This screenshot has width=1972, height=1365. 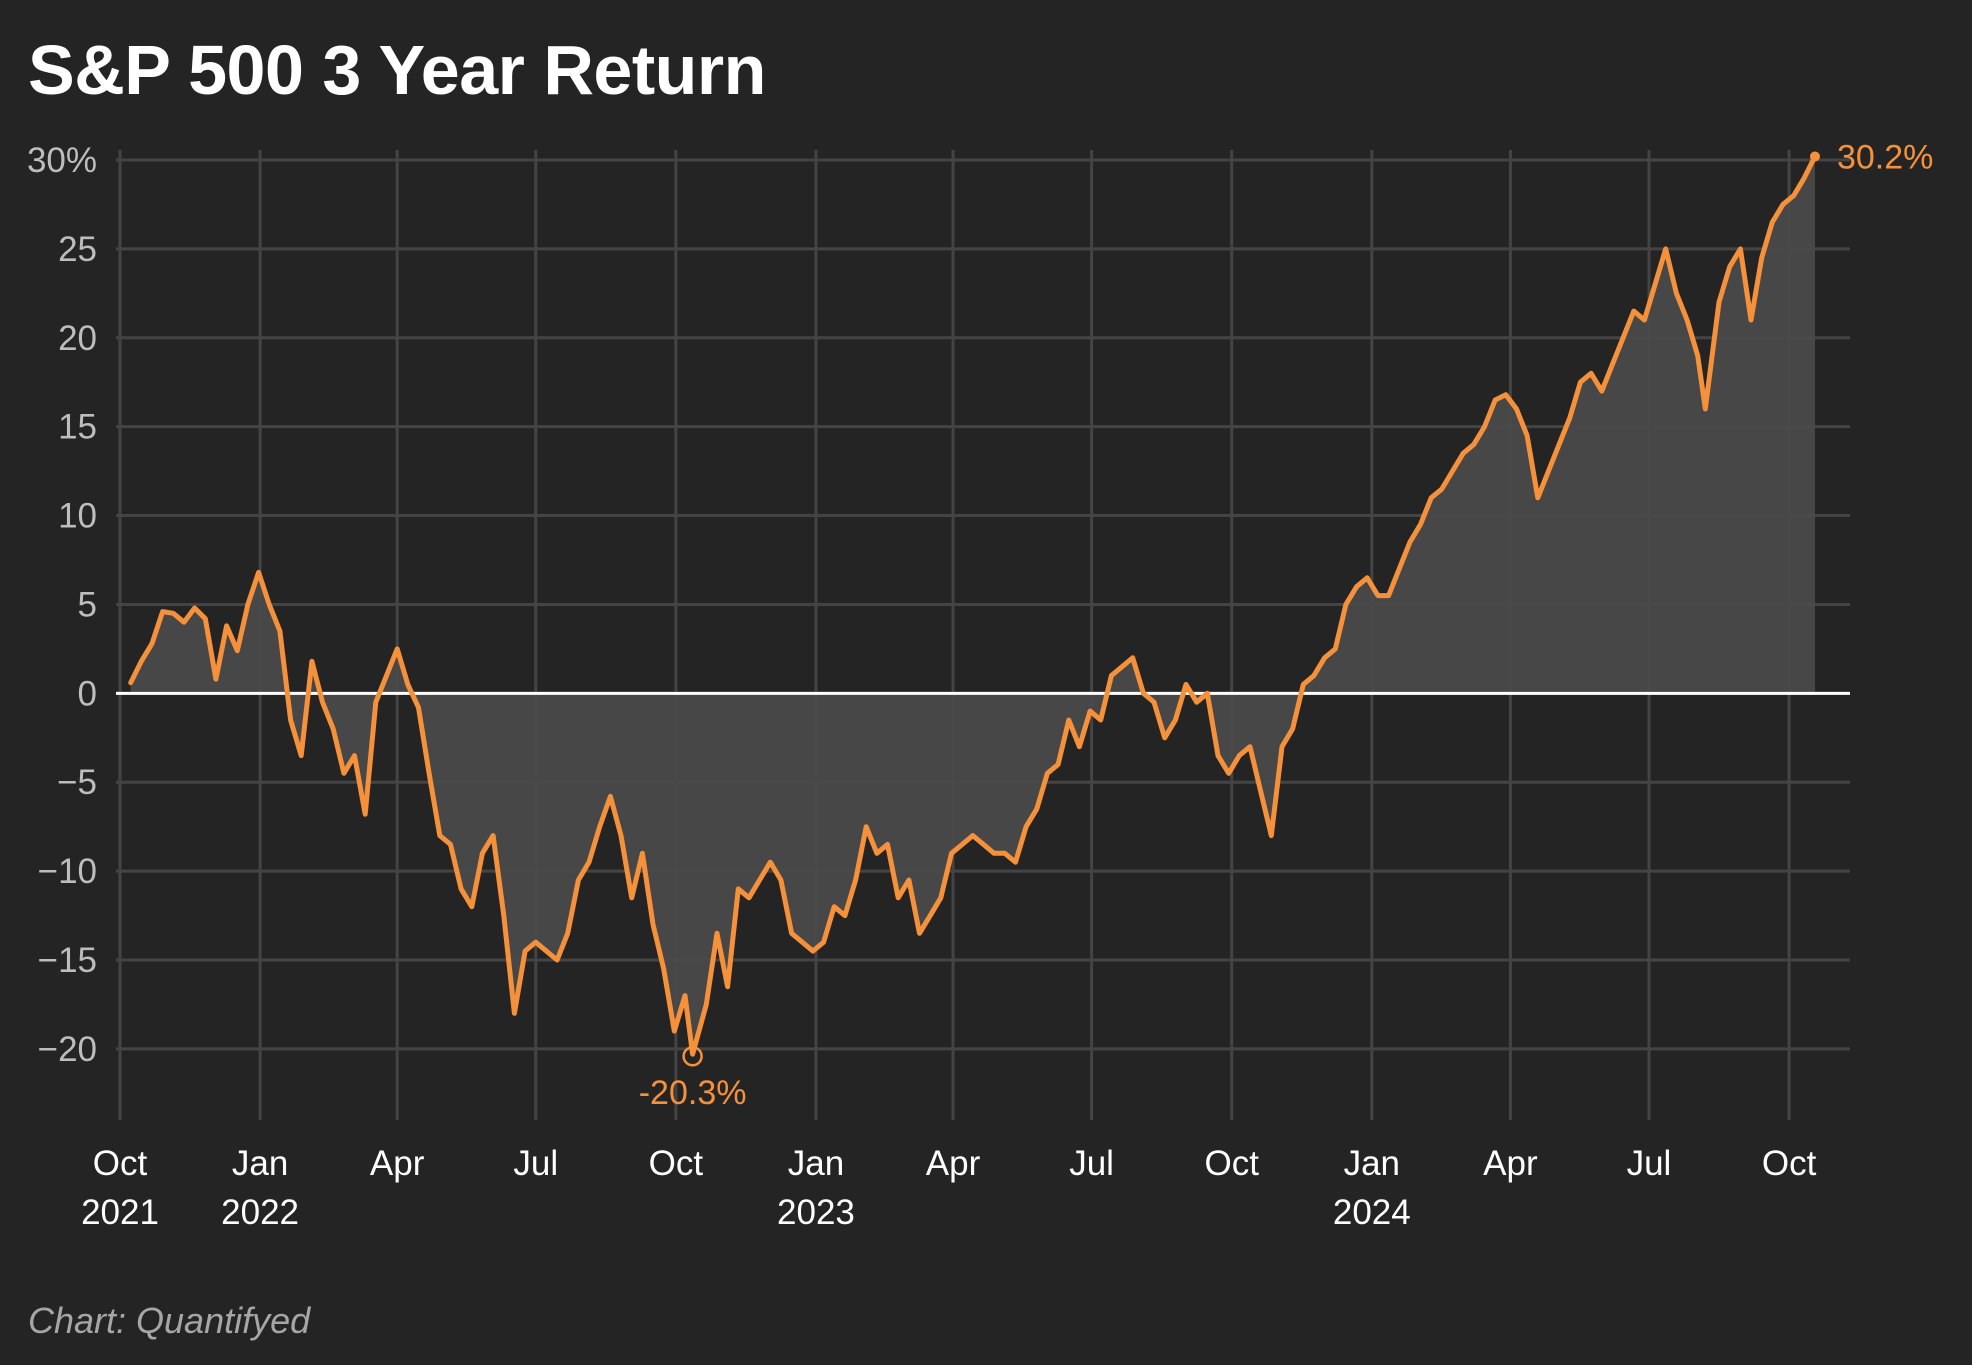 I want to click on x-tick-year: 2024, so click(x=1372, y=1212).